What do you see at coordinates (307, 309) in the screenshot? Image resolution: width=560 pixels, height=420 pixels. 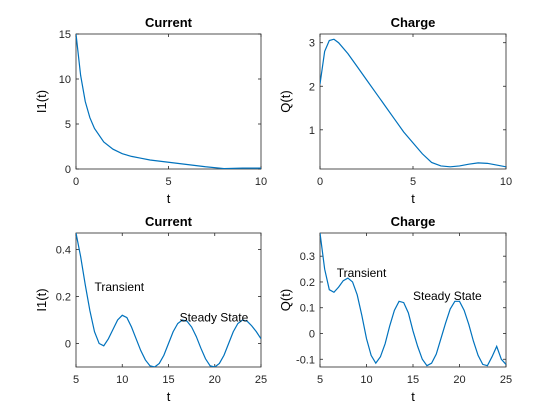 I see `y-tick-label: 0.1` at bounding box center [307, 309].